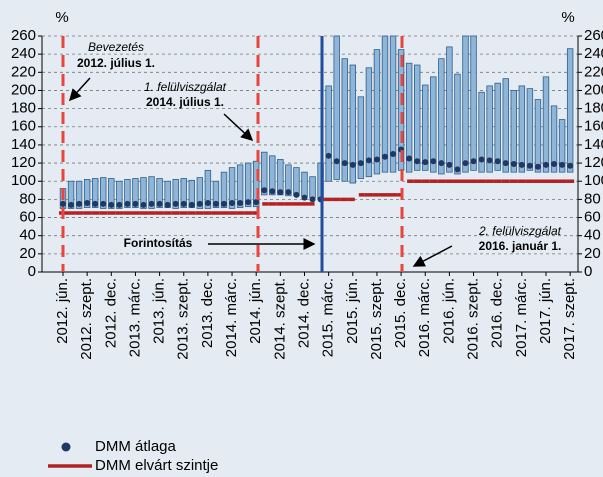 This screenshot has width=603, height=477. I want to click on x-tick-label: 2015. jún., so click(352, 311).